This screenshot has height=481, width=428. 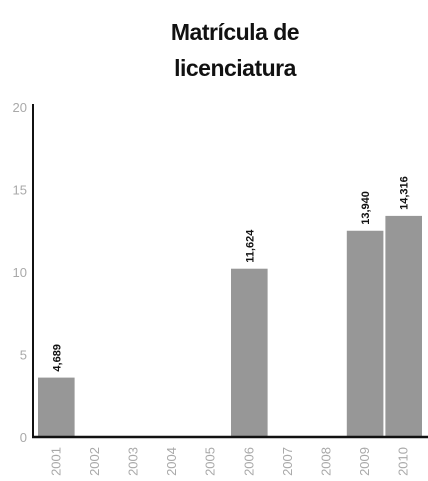 What do you see at coordinates (55, 461) in the screenshot?
I see `x-tick-2001: 2001` at bounding box center [55, 461].